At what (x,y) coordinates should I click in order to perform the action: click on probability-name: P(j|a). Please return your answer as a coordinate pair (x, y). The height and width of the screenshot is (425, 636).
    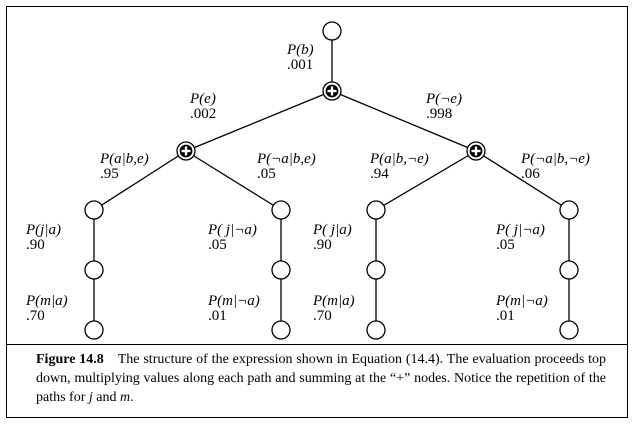
    Looking at the image, I should click on (43, 230).